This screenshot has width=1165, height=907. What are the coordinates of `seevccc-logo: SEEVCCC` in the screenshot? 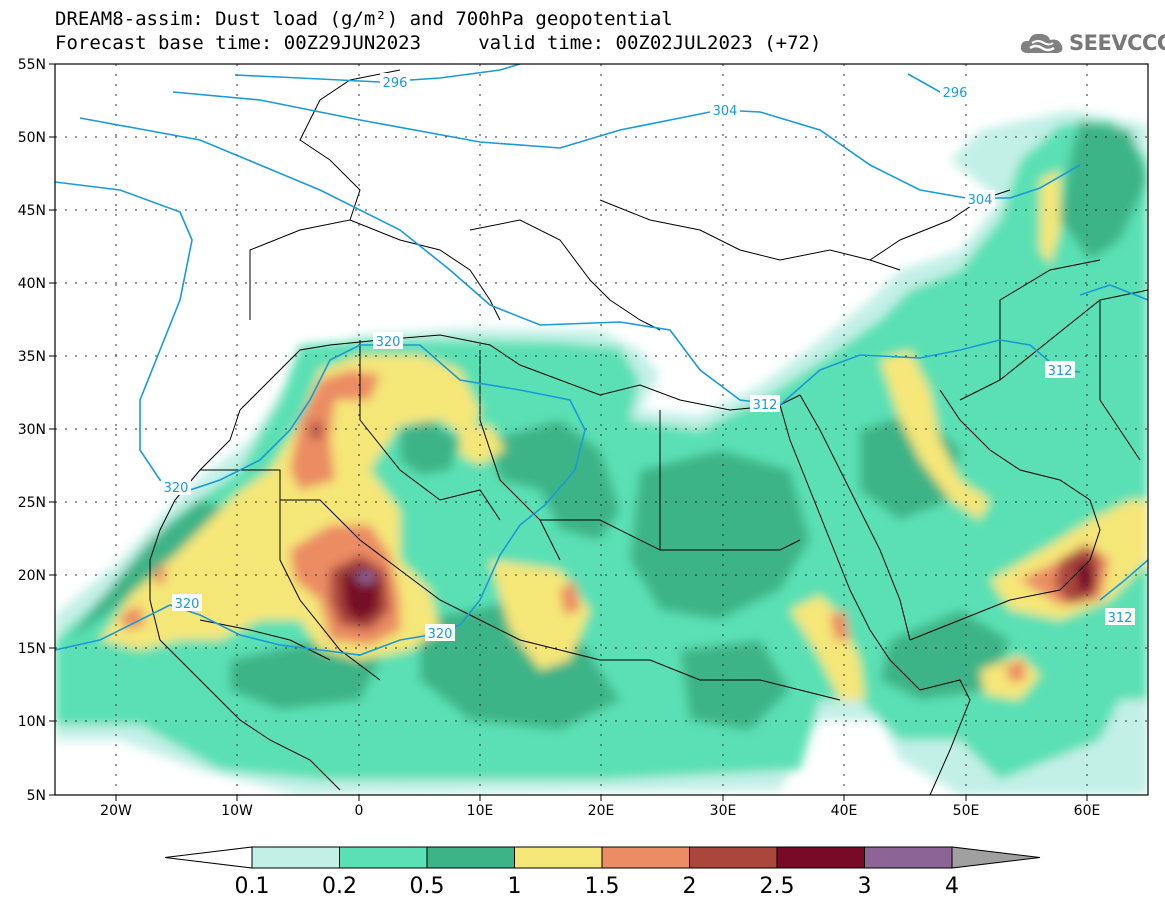 It's located at (1091, 43).